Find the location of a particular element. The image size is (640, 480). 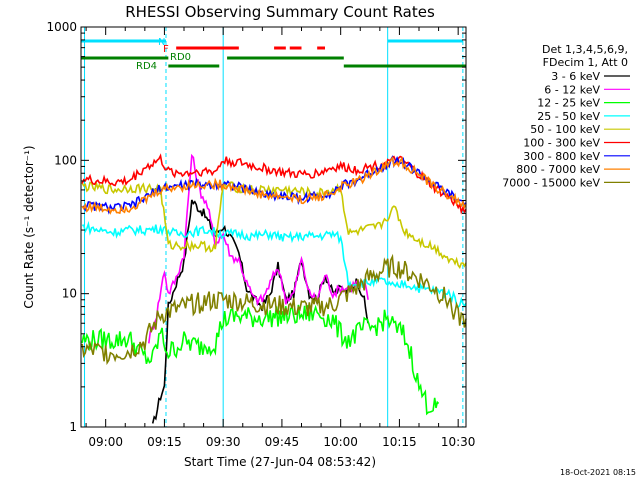

chart-title: RHESSI Observing Summary Count Rates is located at coordinates (280, 12).